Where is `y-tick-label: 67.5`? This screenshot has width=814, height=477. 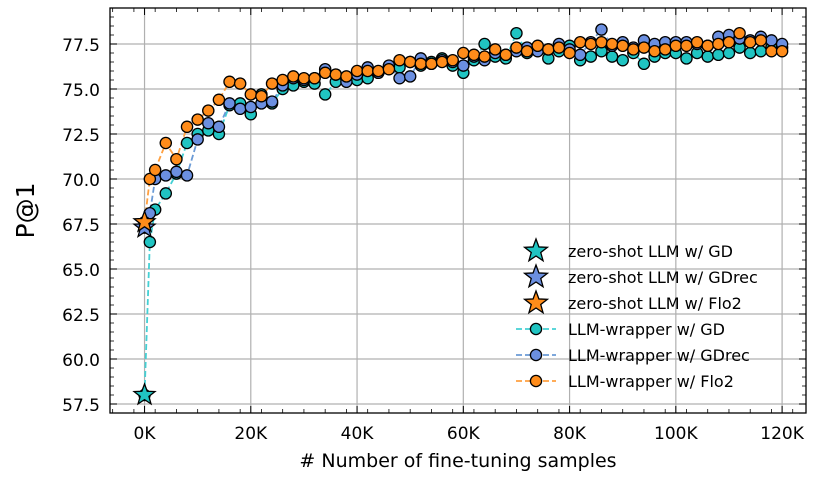 y-tick-label: 67.5 is located at coordinates (81, 226).